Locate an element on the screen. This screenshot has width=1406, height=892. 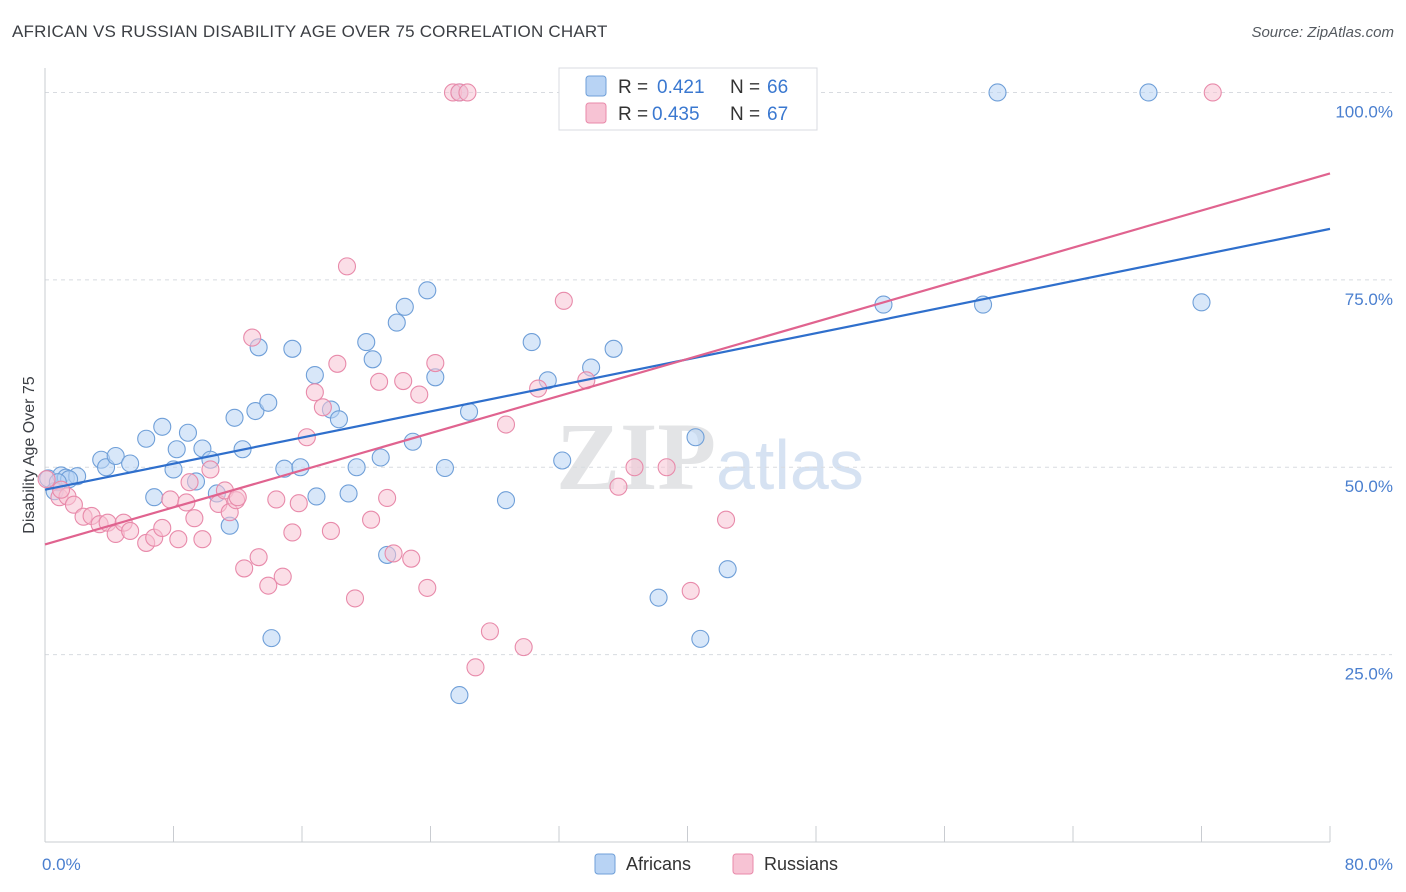
x-tick-label-min: 0.0% is located at coordinates (61, 864).